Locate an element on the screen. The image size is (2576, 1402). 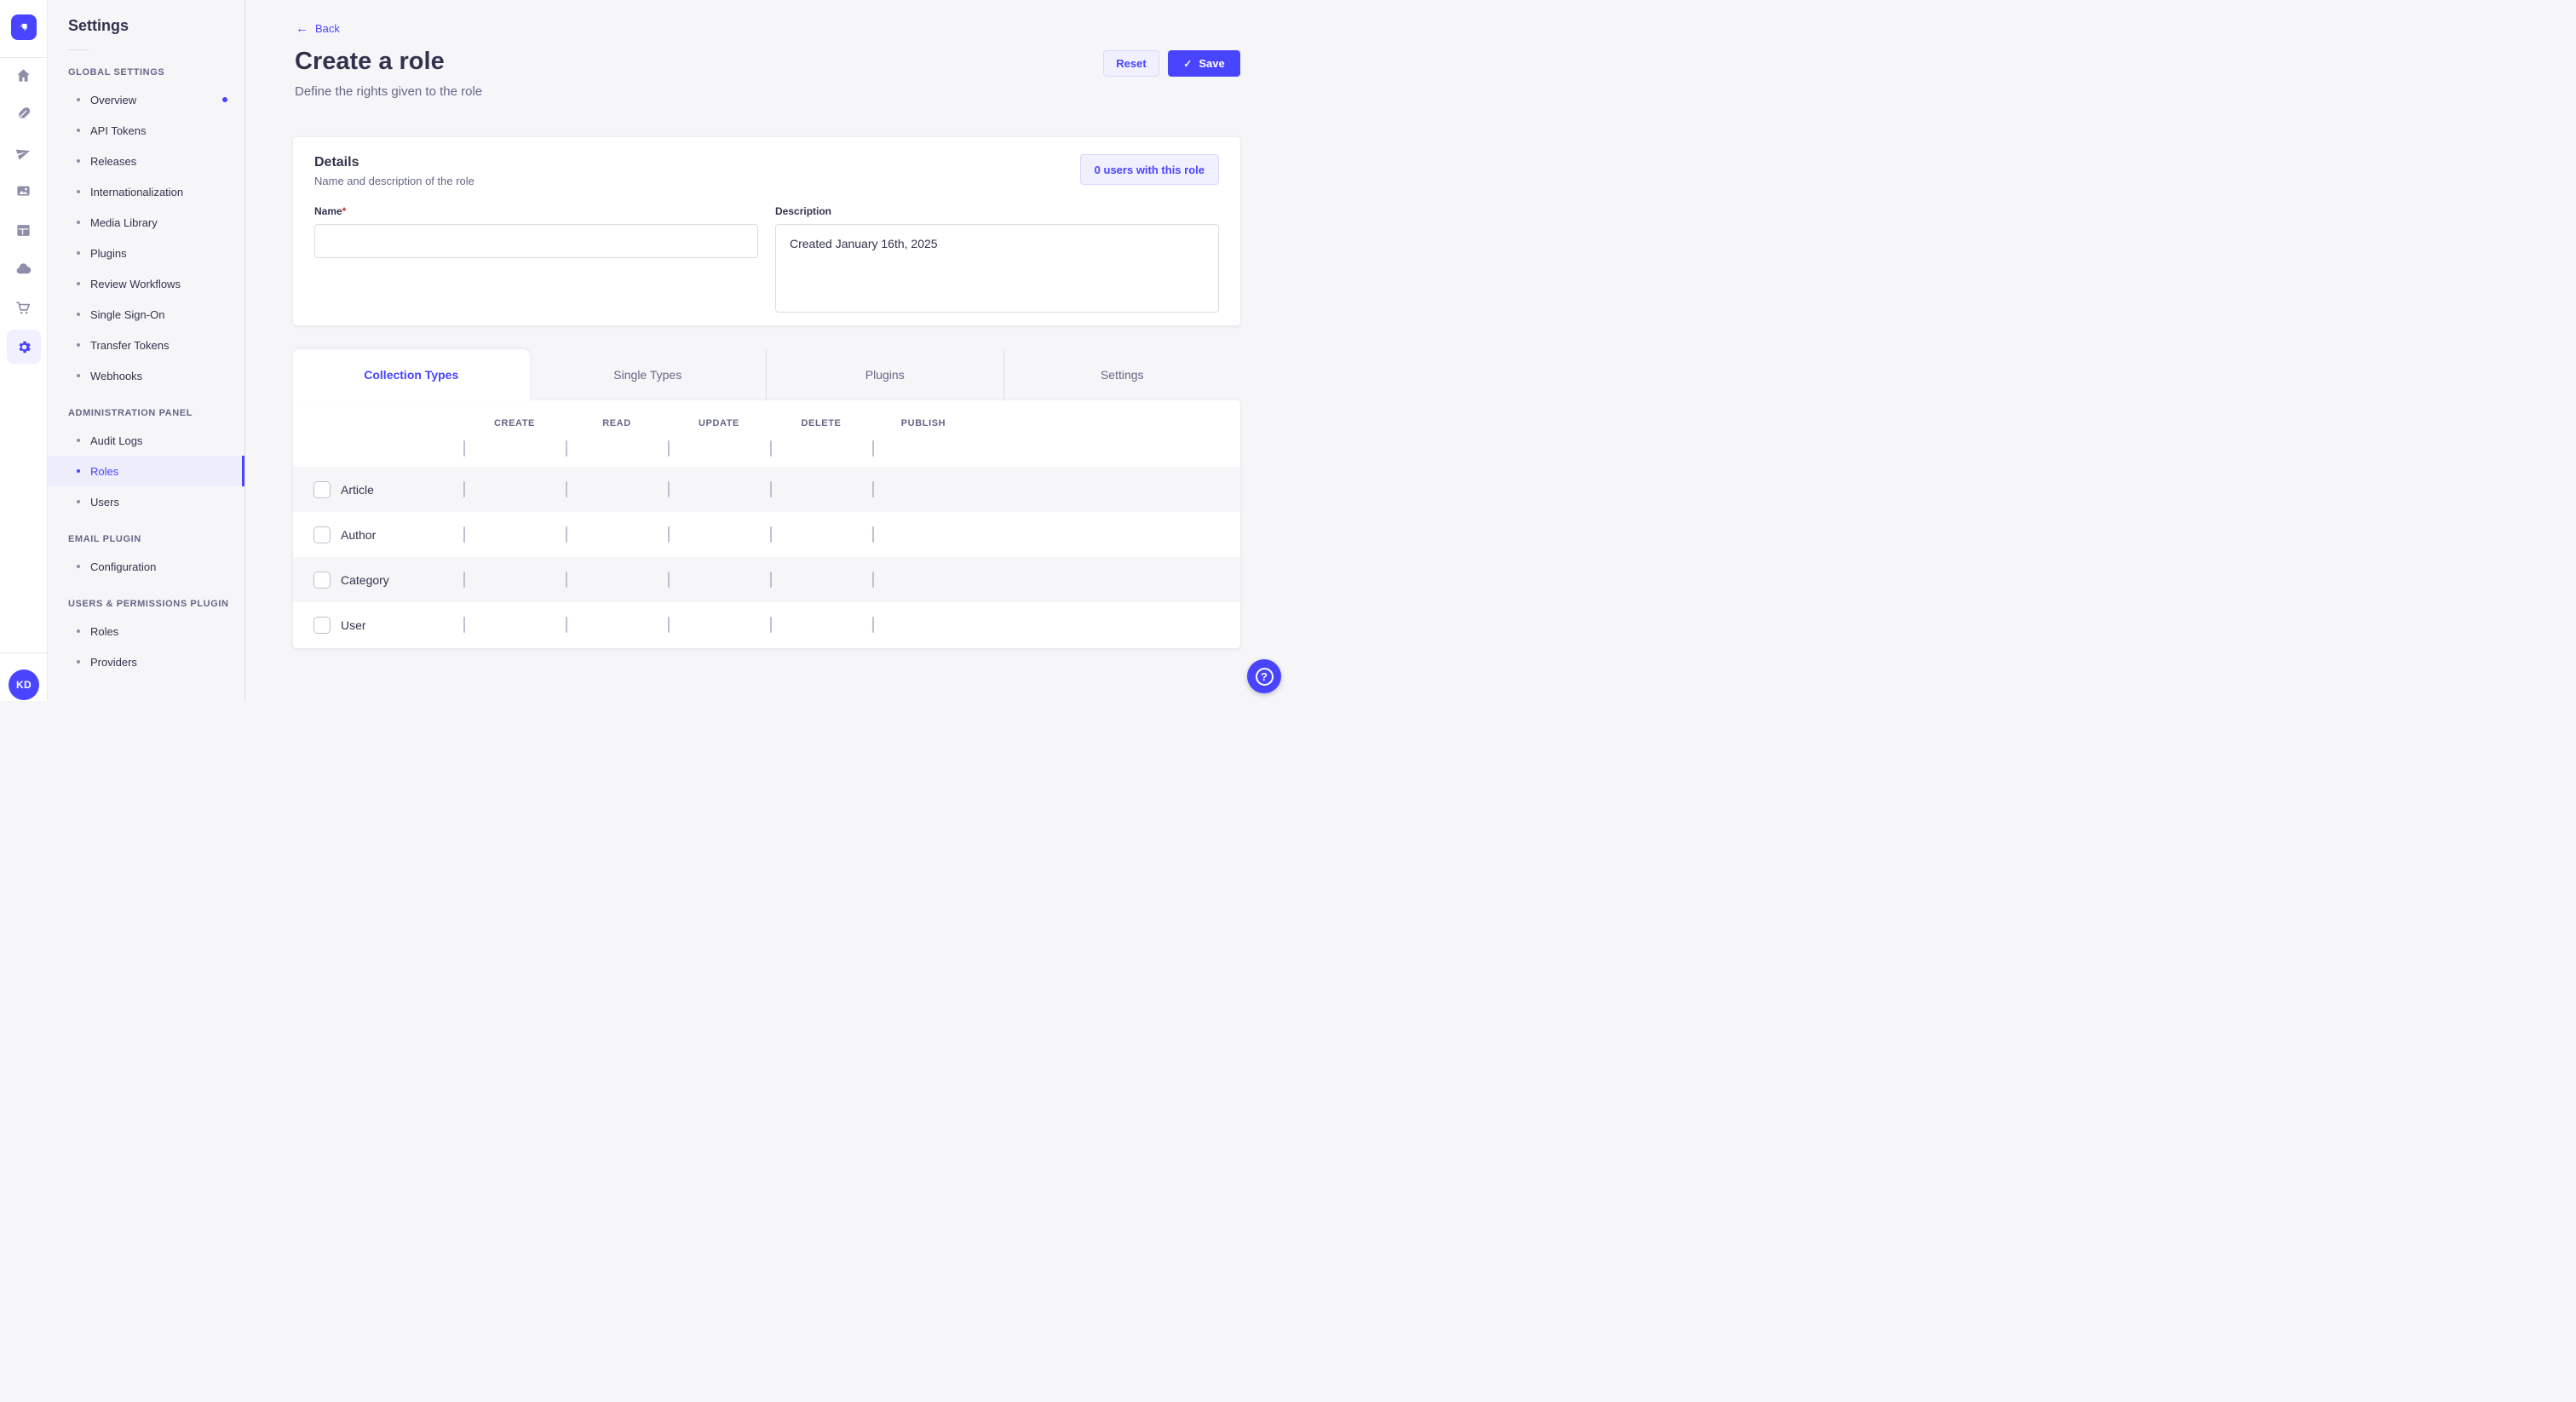
category-create-checkbox is located at coordinates (464, 579).